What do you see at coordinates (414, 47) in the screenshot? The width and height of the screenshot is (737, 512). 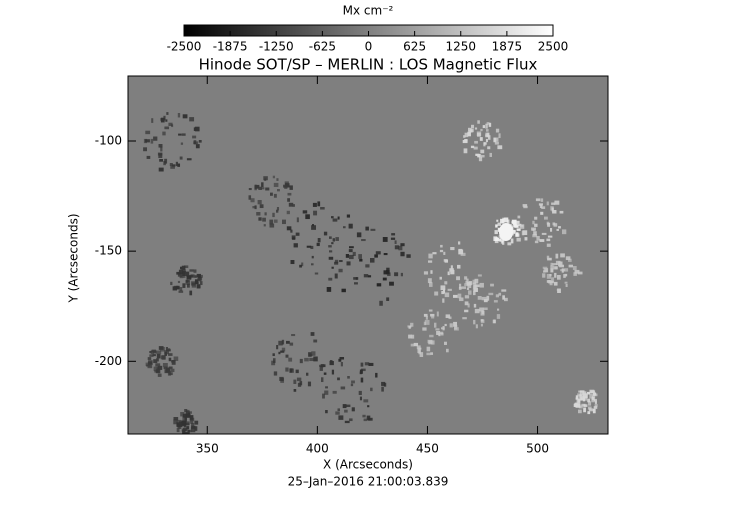 I see `colorbar-tick-label: 625` at bounding box center [414, 47].